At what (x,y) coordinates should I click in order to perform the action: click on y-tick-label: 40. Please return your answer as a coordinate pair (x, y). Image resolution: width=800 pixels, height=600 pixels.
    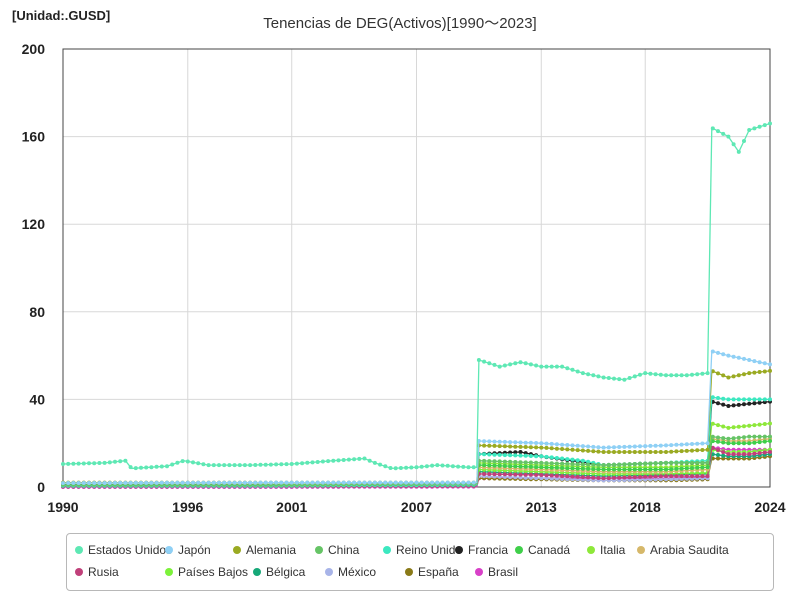
    Looking at the image, I should click on (37, 399).